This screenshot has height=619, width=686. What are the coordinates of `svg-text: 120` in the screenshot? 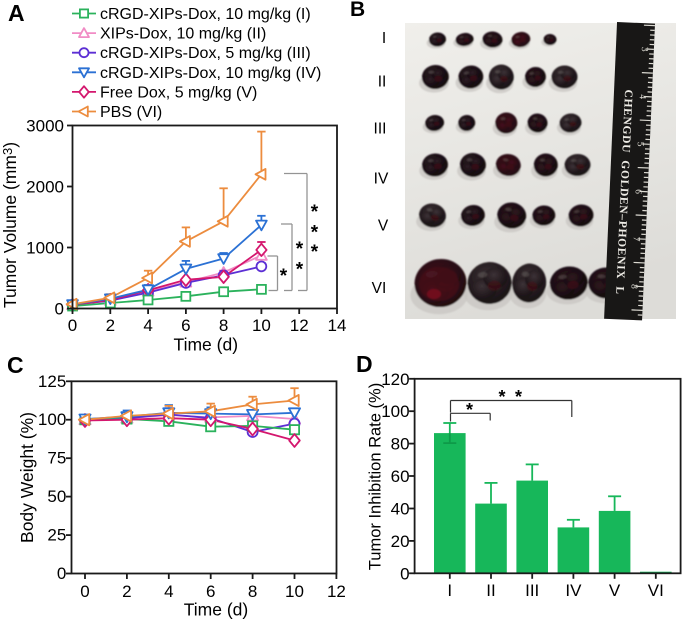 It's located at (395, 379).